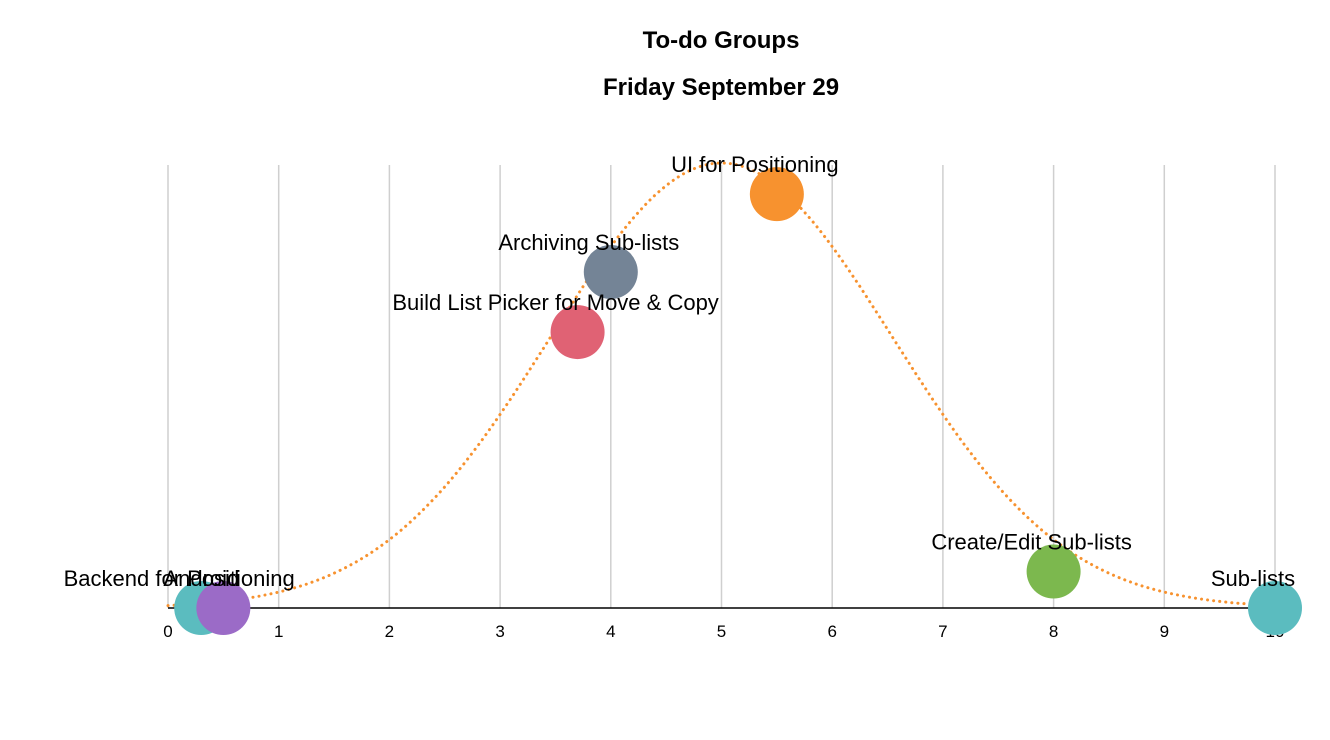  What do you see at coordinates (167, 631) in the screenshot?
I see `x-tick-label: 0` at bounding box center [167, 631].